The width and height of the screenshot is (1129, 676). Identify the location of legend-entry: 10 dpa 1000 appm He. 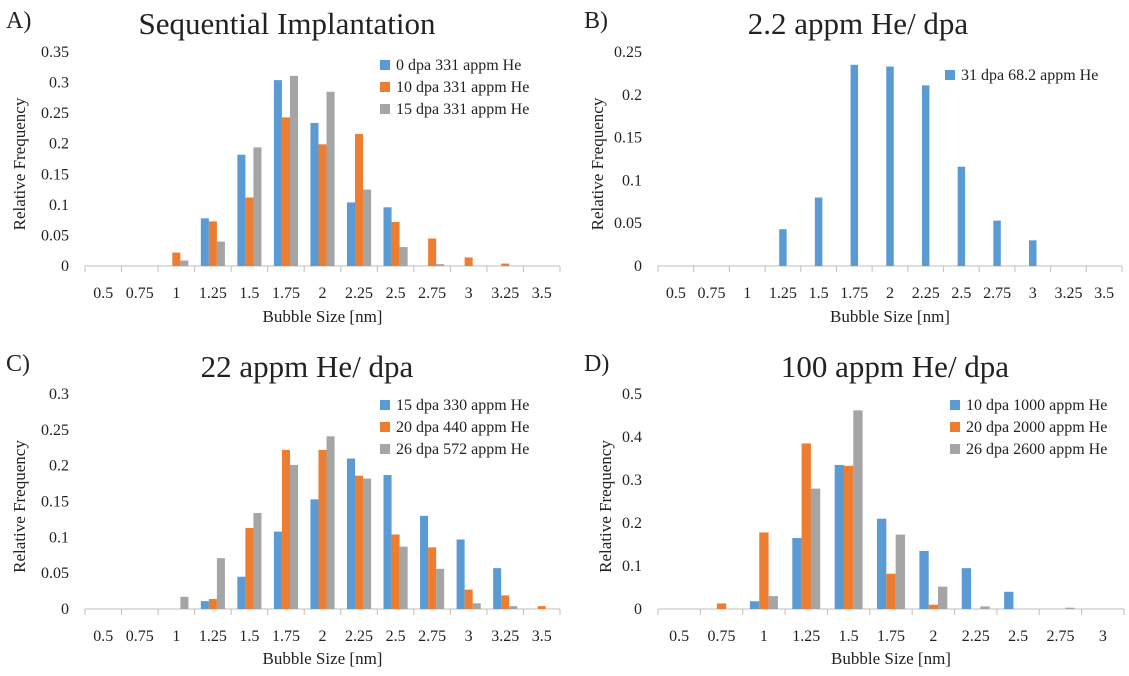
(1036, 405).